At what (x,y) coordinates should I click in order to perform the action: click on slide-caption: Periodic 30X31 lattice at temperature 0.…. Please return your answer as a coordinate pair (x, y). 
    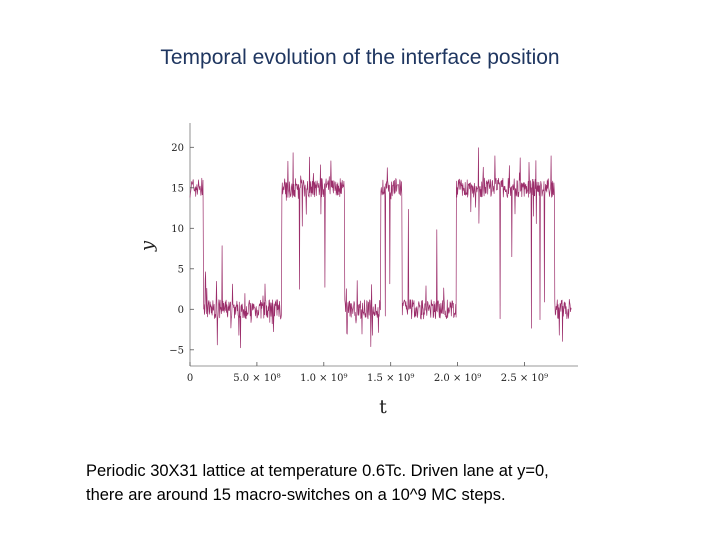
    Looking at the image, I should click on (386, 483).